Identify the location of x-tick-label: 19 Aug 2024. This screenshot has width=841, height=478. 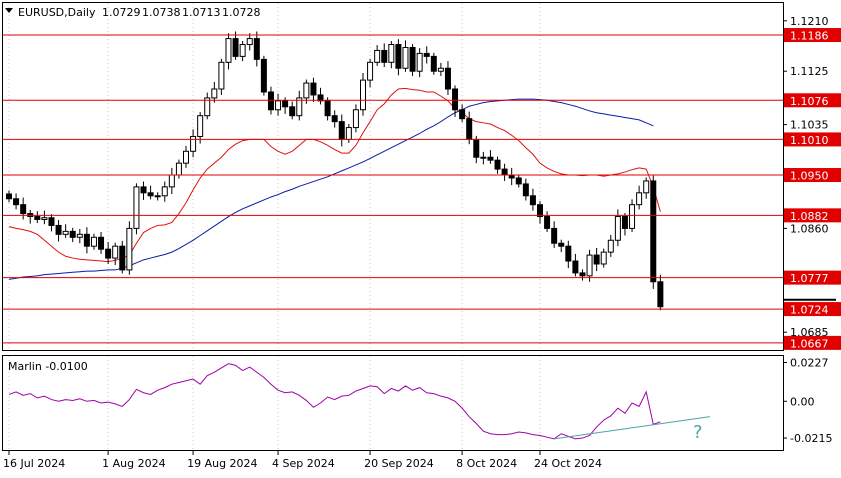
(222, 463).